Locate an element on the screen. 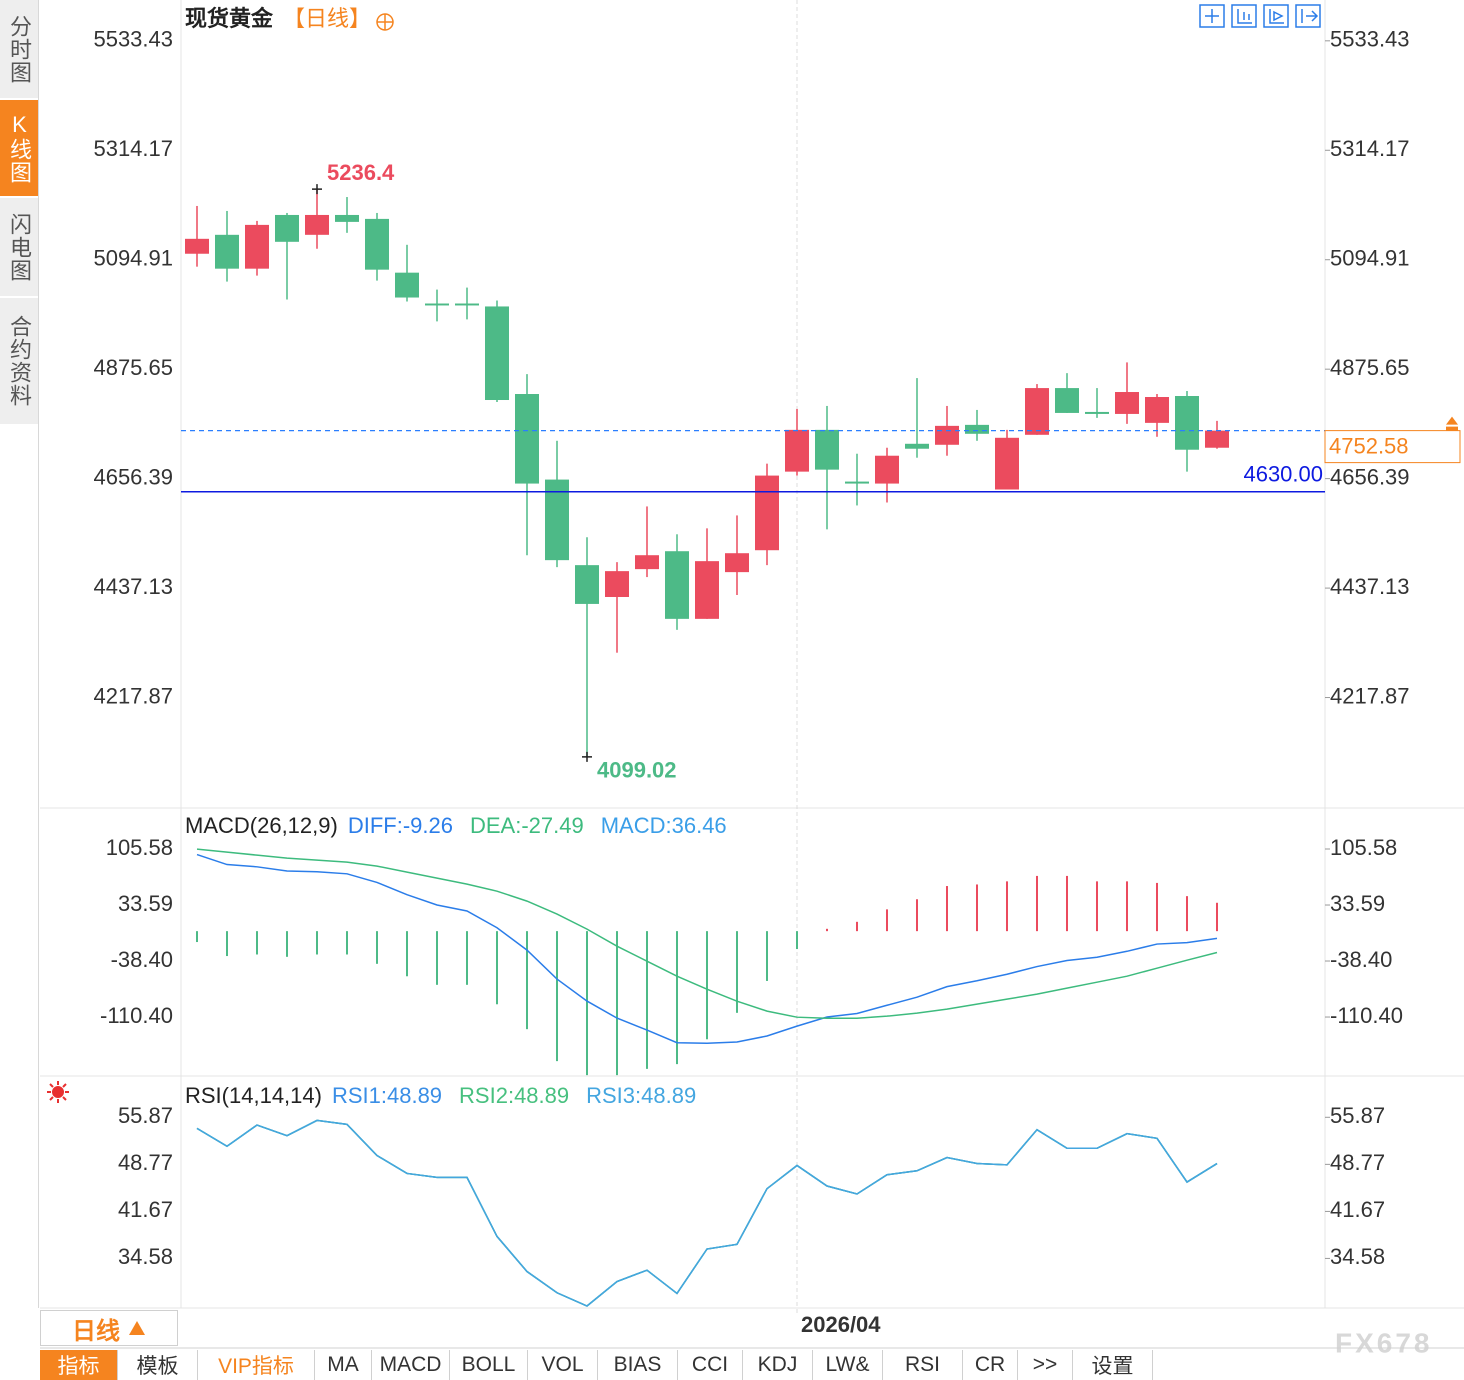 The width and height of the screenshot is (1464, 1380). y-tick-label-right: 34.58 is located at coordinates (1357, 1256).